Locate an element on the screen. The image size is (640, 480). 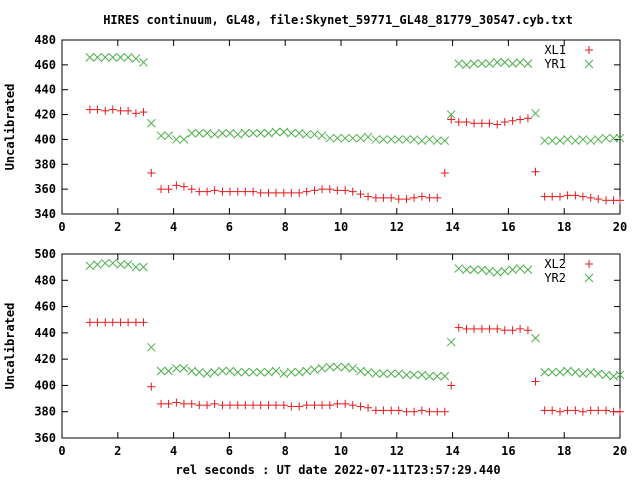
x-tick-label: 6 is located at coordinates (229, 227).